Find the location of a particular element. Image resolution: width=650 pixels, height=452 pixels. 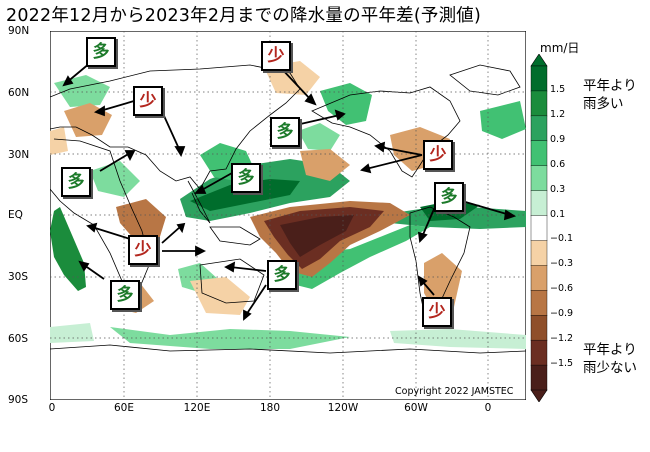

label-less-north-pacific: 少 is located at coordinates (276, 56).